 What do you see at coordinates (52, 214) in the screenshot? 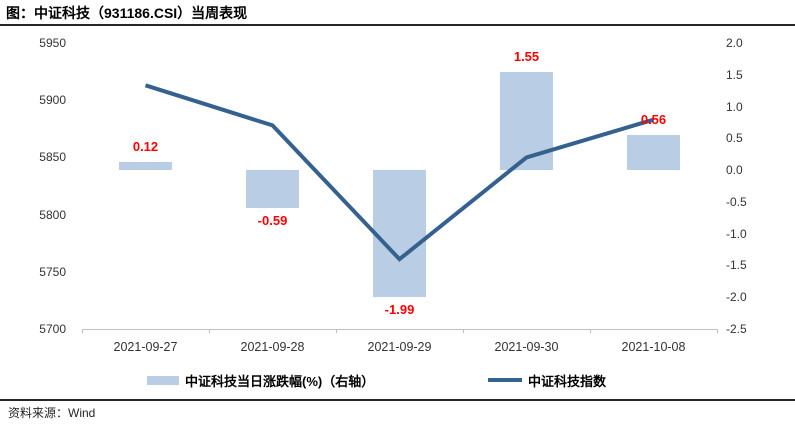
I see `left-axis-tick-label: 5800` at bounding box center [52, 214].